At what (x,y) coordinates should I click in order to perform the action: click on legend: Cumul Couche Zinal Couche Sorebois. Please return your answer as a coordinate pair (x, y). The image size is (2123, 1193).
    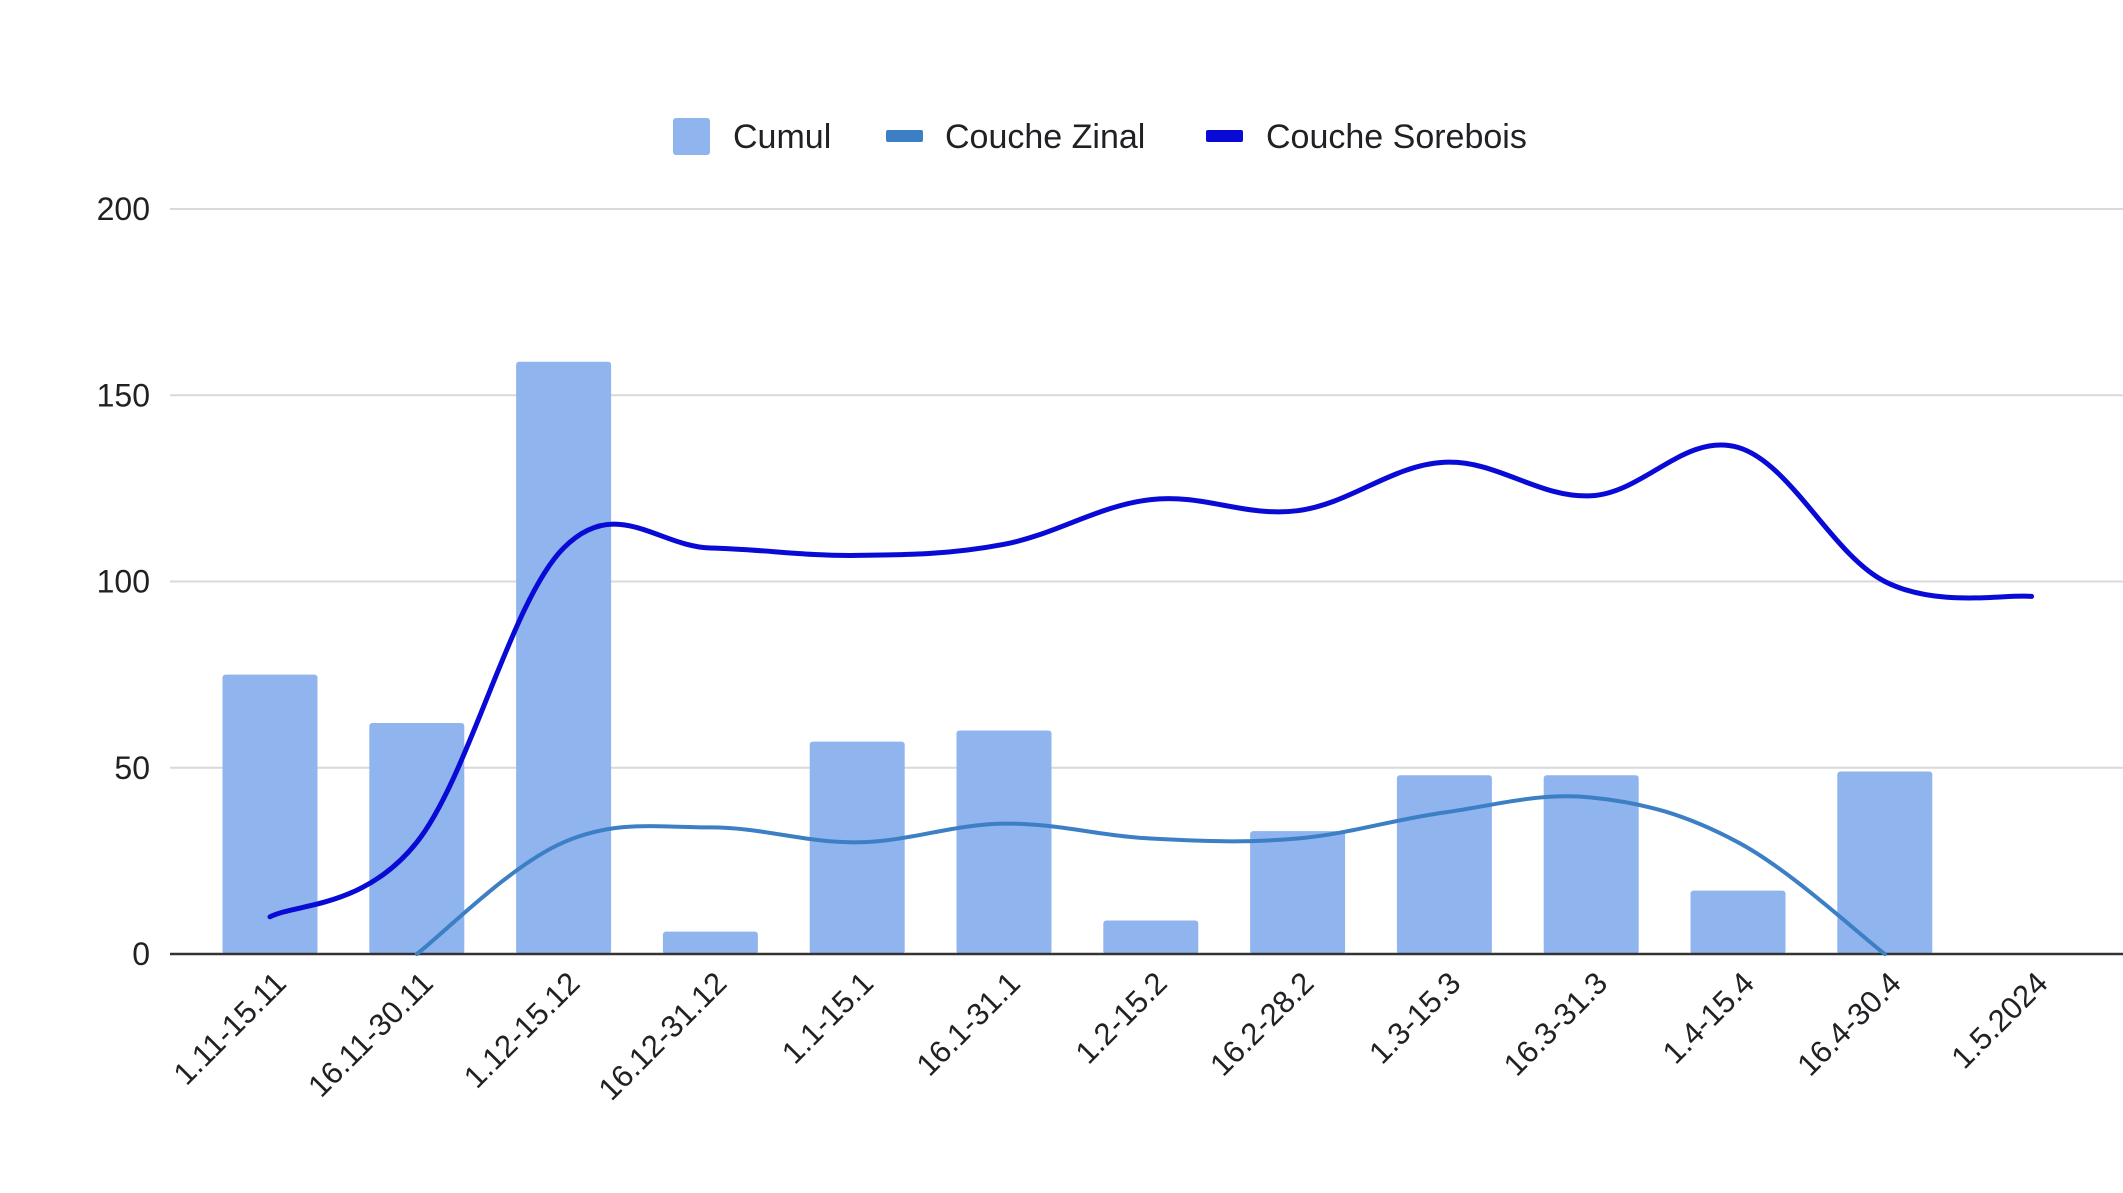
    Looking at the image, I should click on (1100, 137).